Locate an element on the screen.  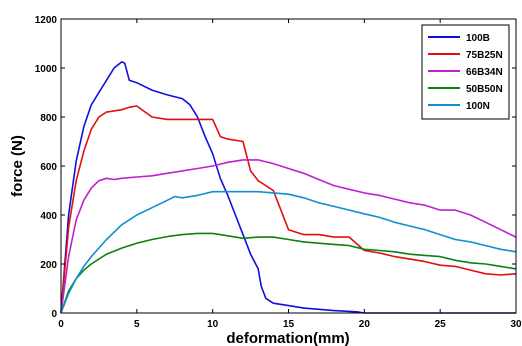
x-tick-label: 0 is located at coordinates (61, 324).